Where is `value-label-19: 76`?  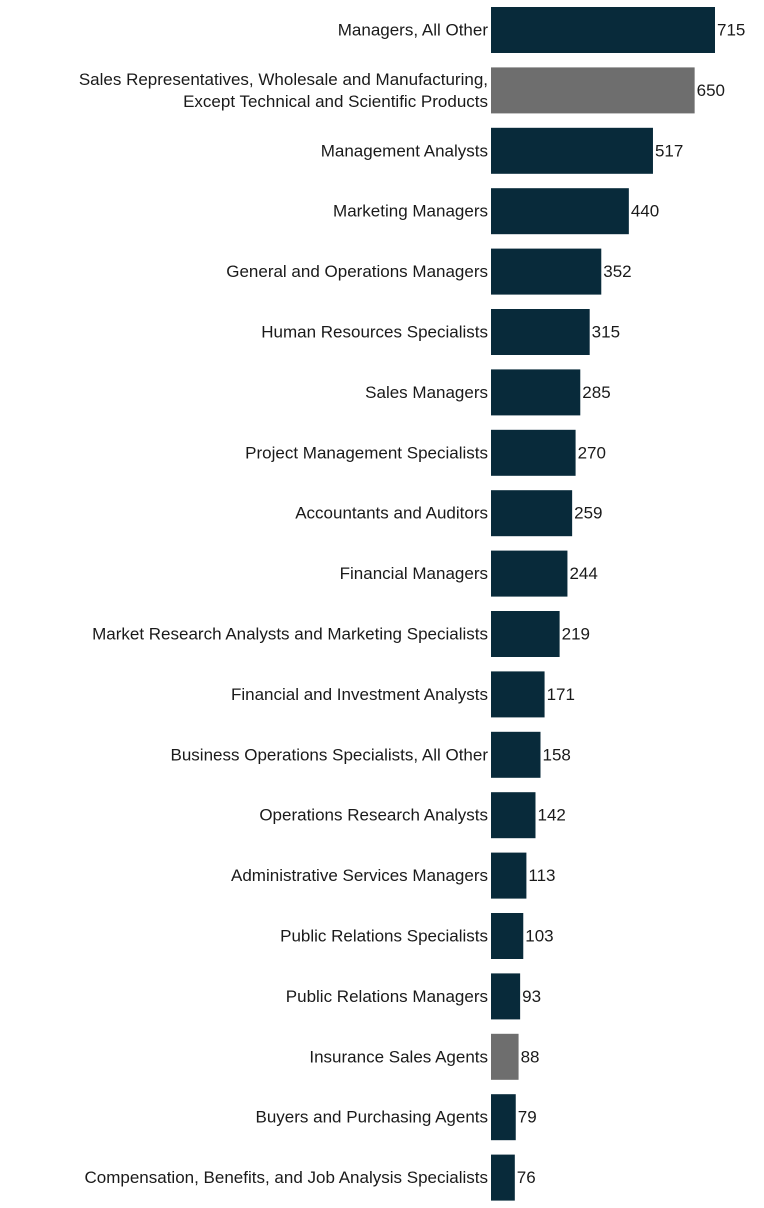
value-label-19: 76 is located at coordinates (526, 1177).